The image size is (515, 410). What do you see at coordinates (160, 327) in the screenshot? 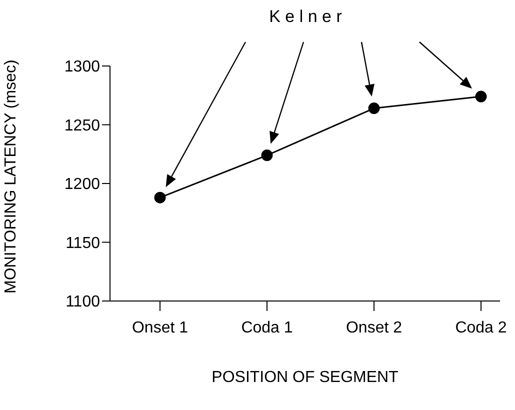
I see `x-tick-label: Onset 1` at bounding box center [160, 327].